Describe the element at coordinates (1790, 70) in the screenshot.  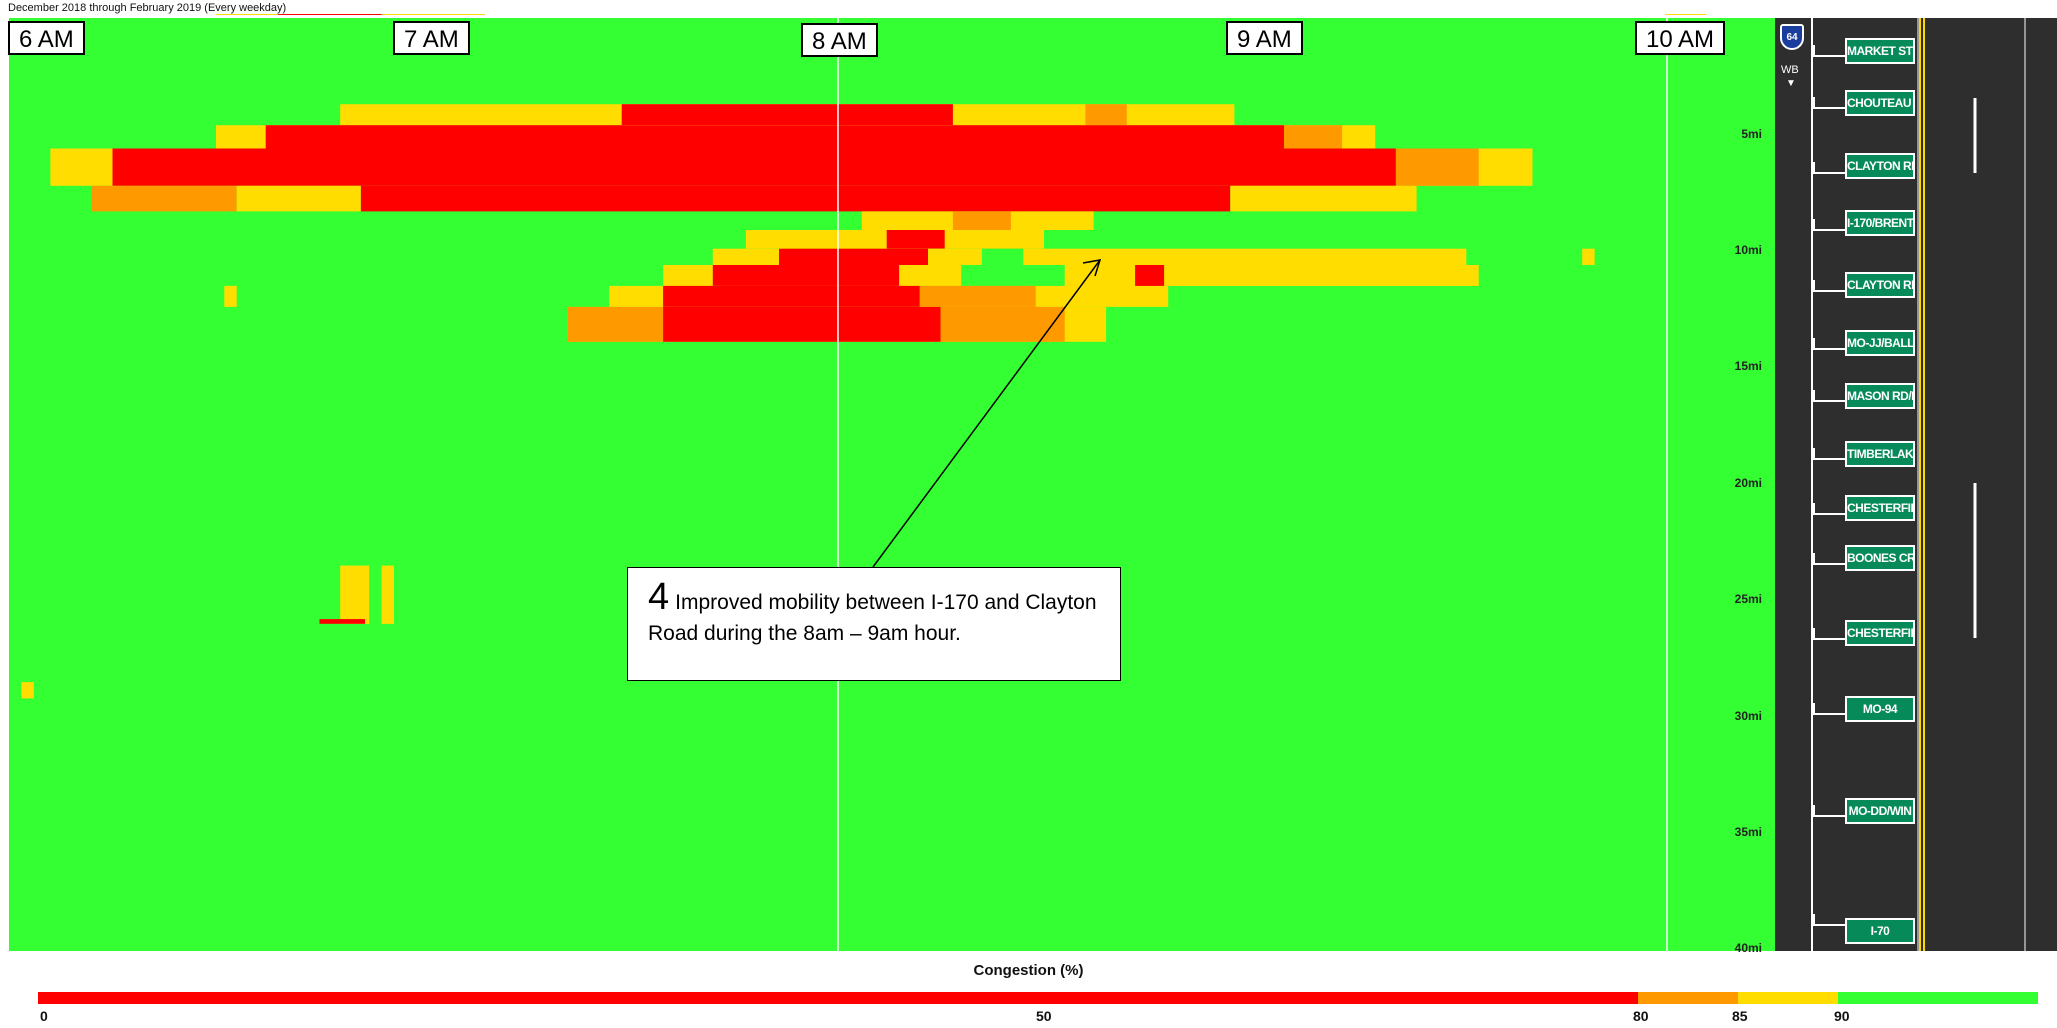
I see `direction-label: WB` at that location.